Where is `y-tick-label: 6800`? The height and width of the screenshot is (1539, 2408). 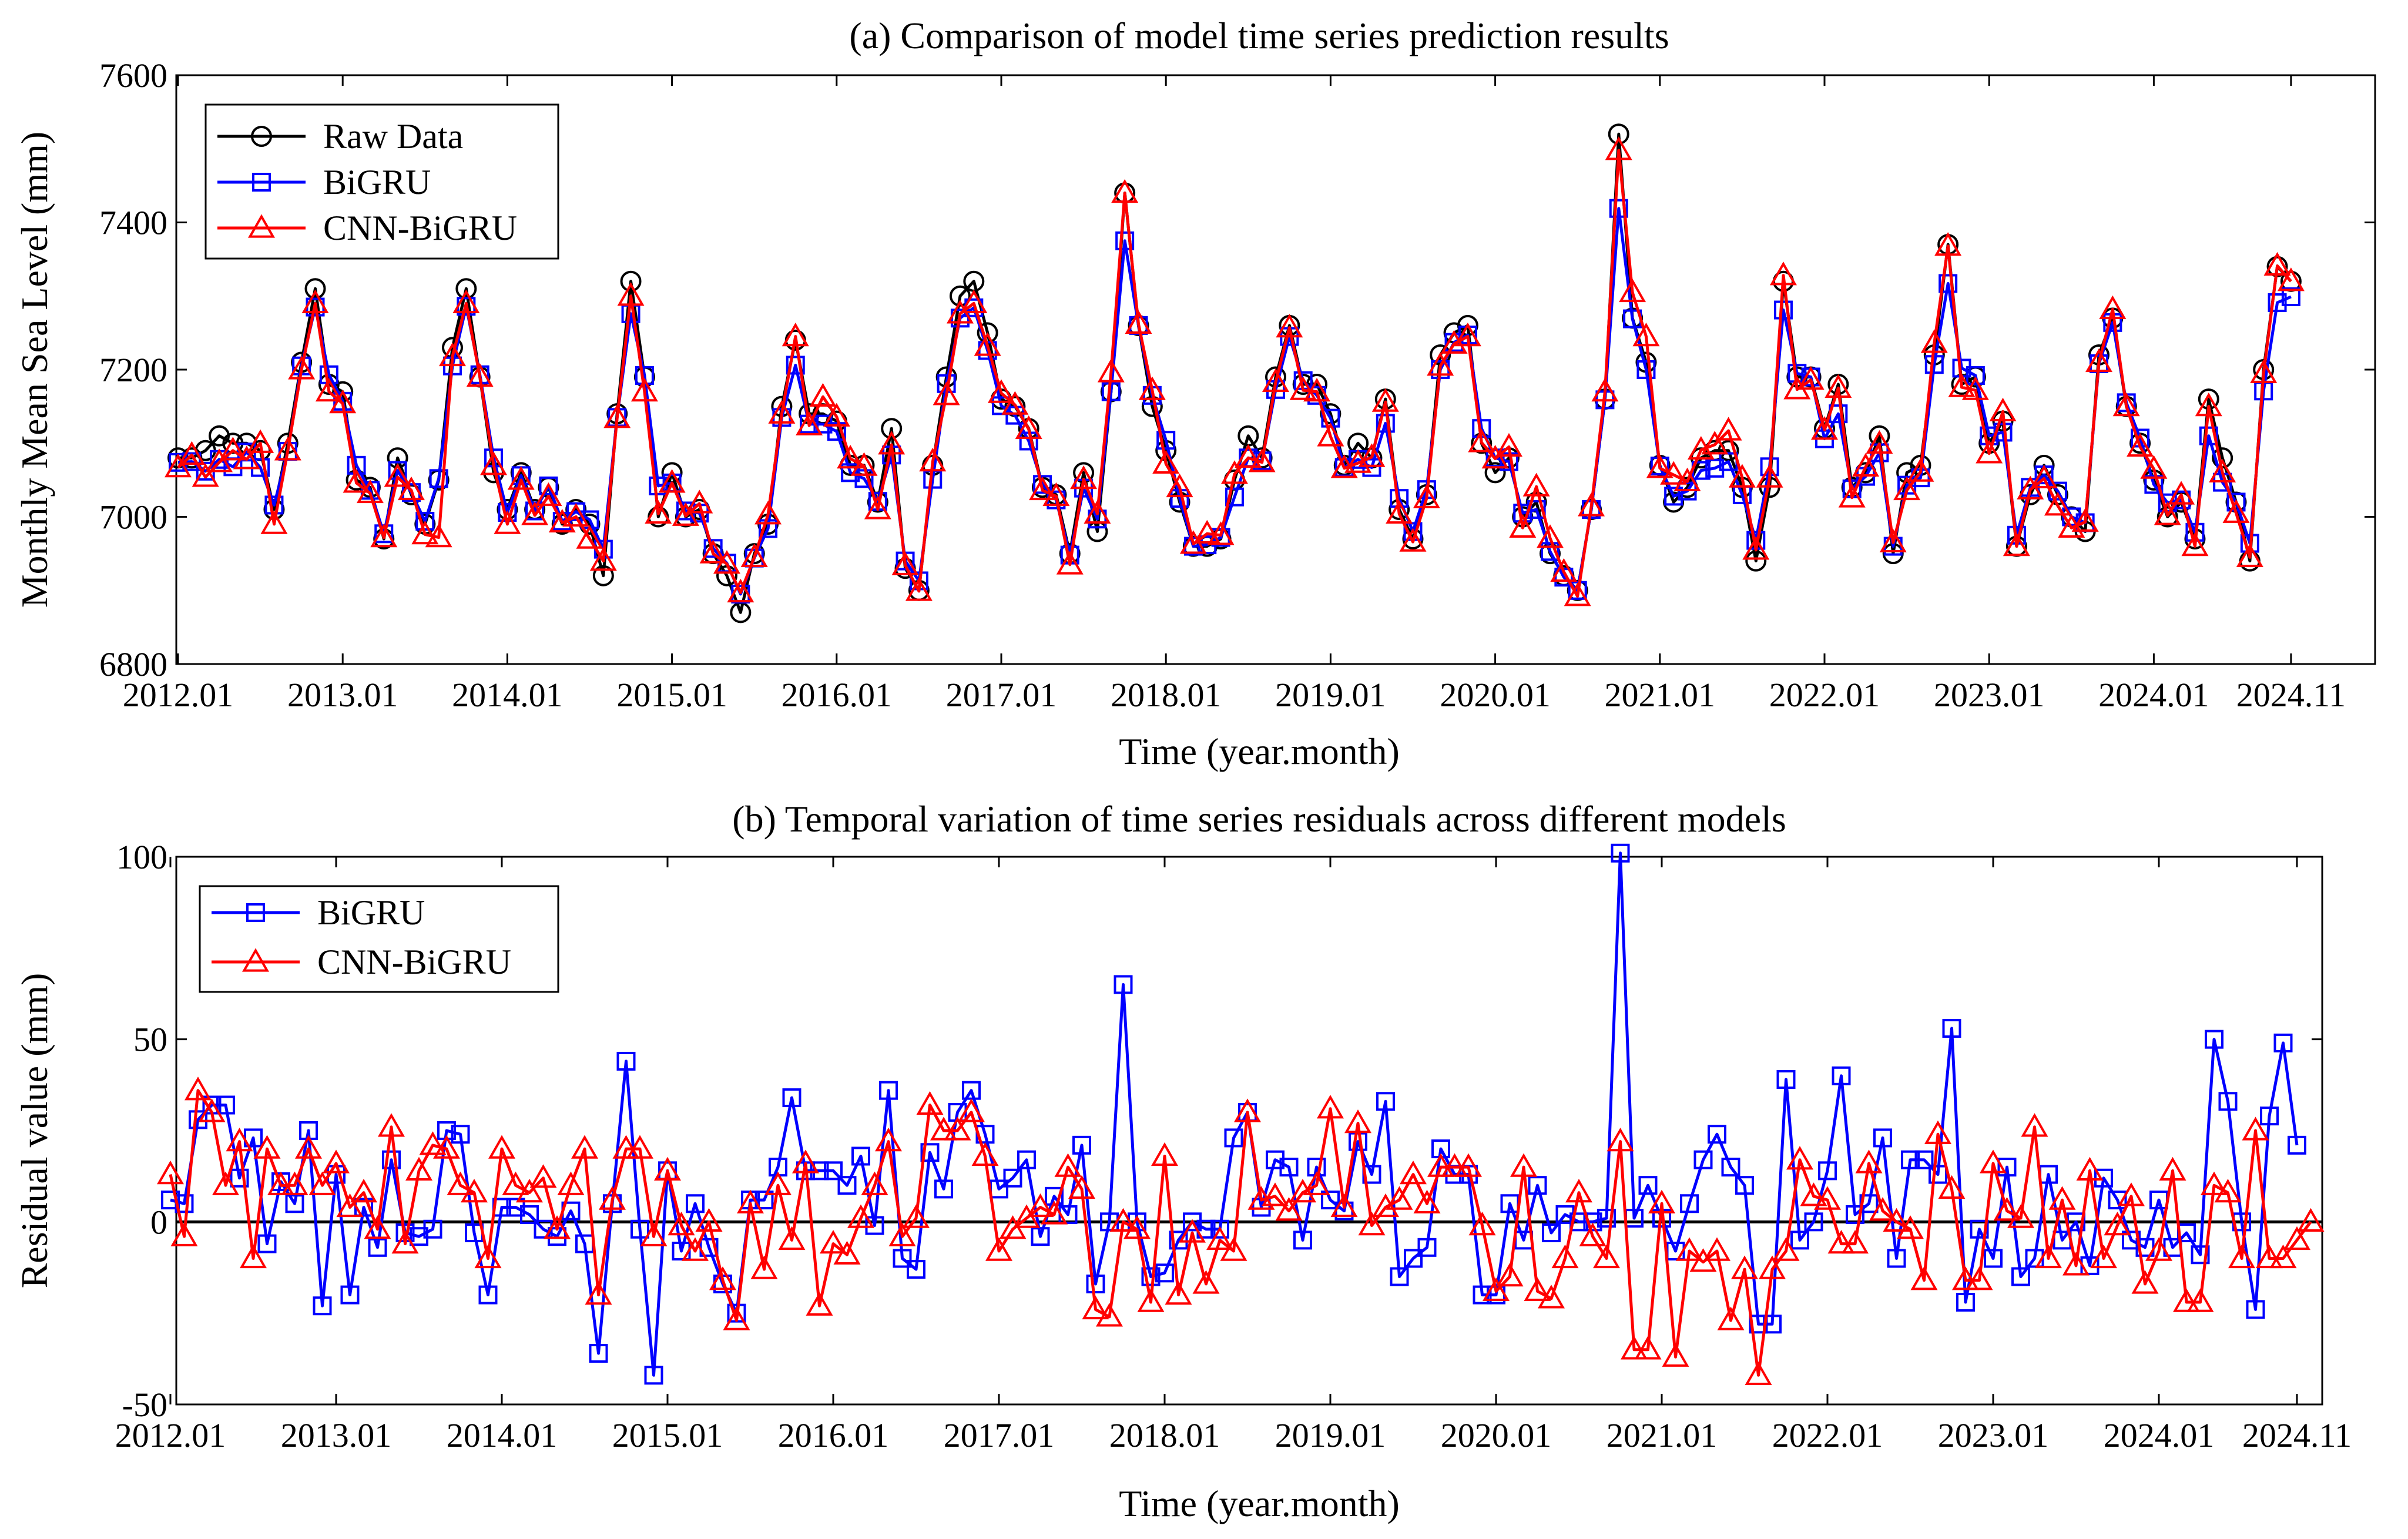
y-tick-label: 6800 is located at coordinates (133, 664).